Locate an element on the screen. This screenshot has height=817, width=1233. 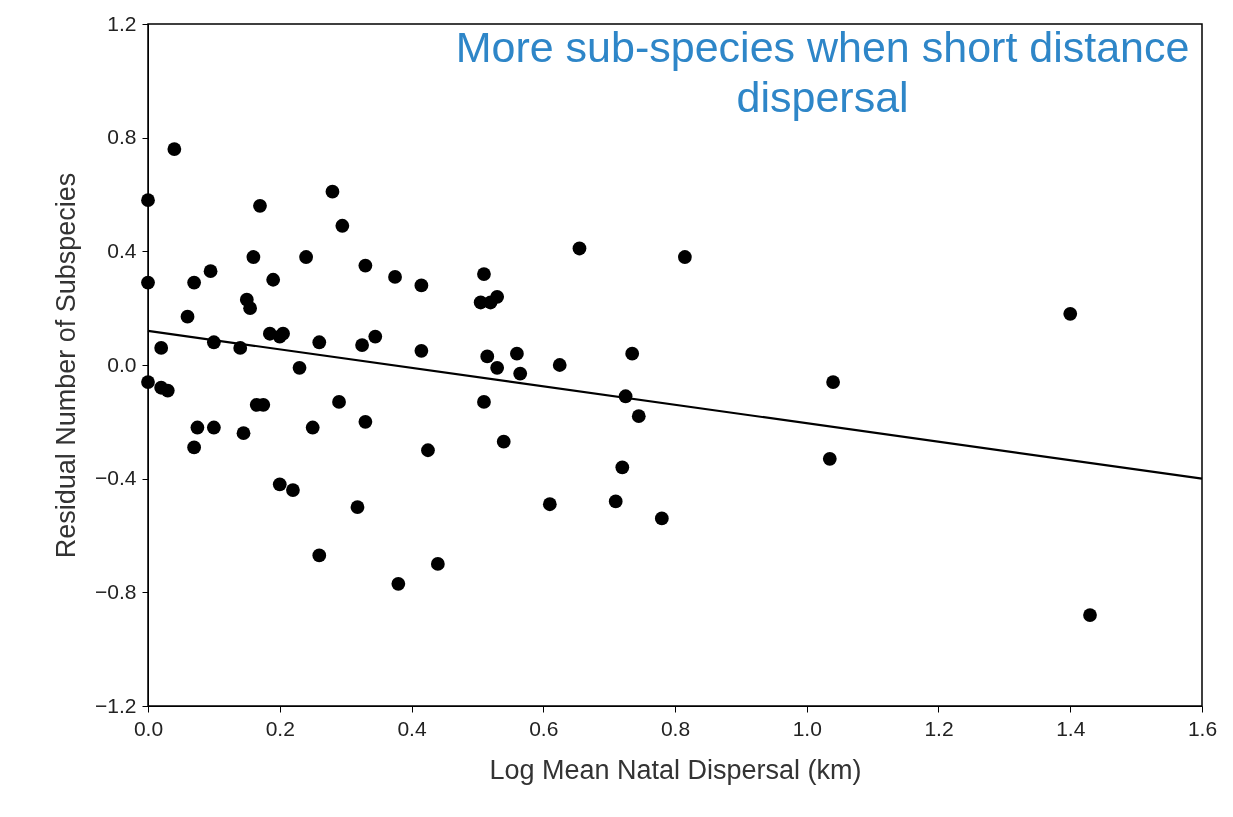
y-tick-label: 0.4 is located at coordinates (122, 250).